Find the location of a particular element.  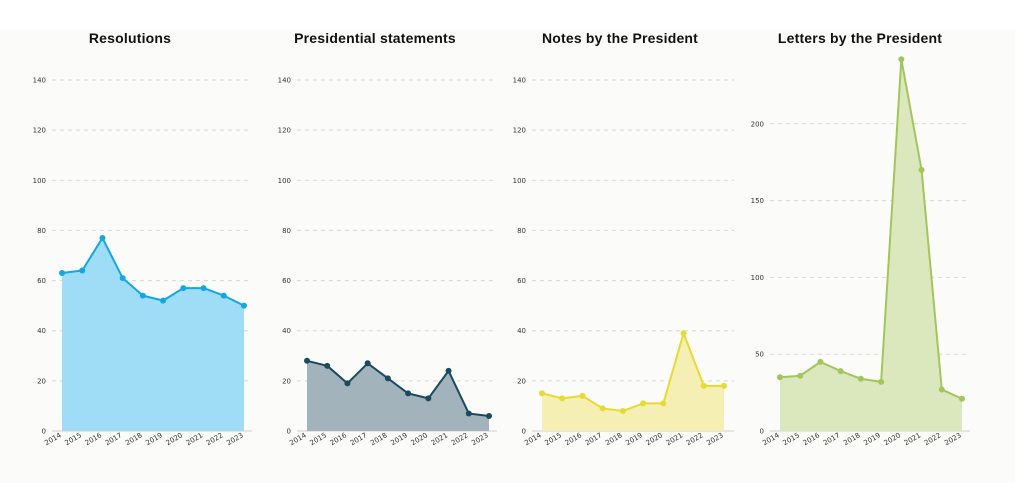

y-tick-label: 50 is located at coordinates (759, 355).